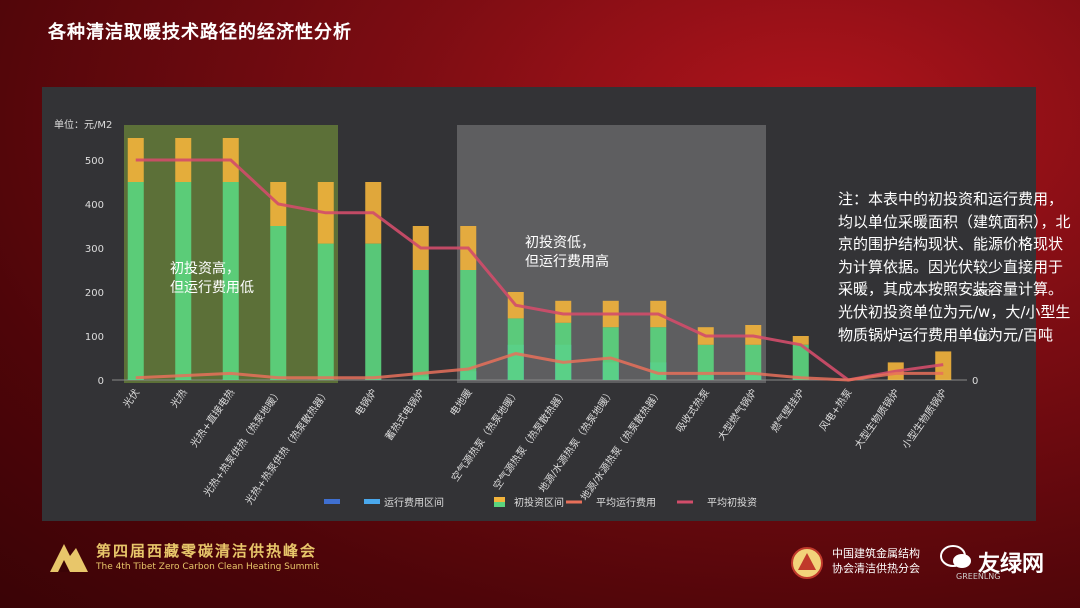 The width and height of the screenshot is (1080, 608). What do you see at coordinates (876, 418) in the screenshot?
I see `category-label: 大型生物质锅炉` at bounding box center [876, 418].